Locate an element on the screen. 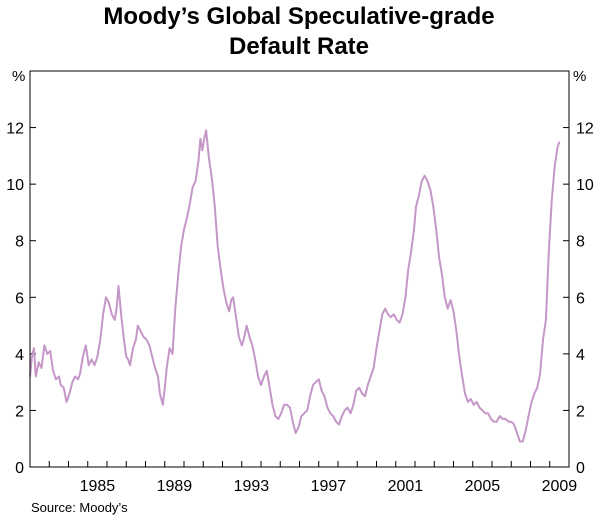 Image resolution: width=598 pixels, height=519 pixels. x-tick-label-2005: 2005 is located at coordinates (483, 486).